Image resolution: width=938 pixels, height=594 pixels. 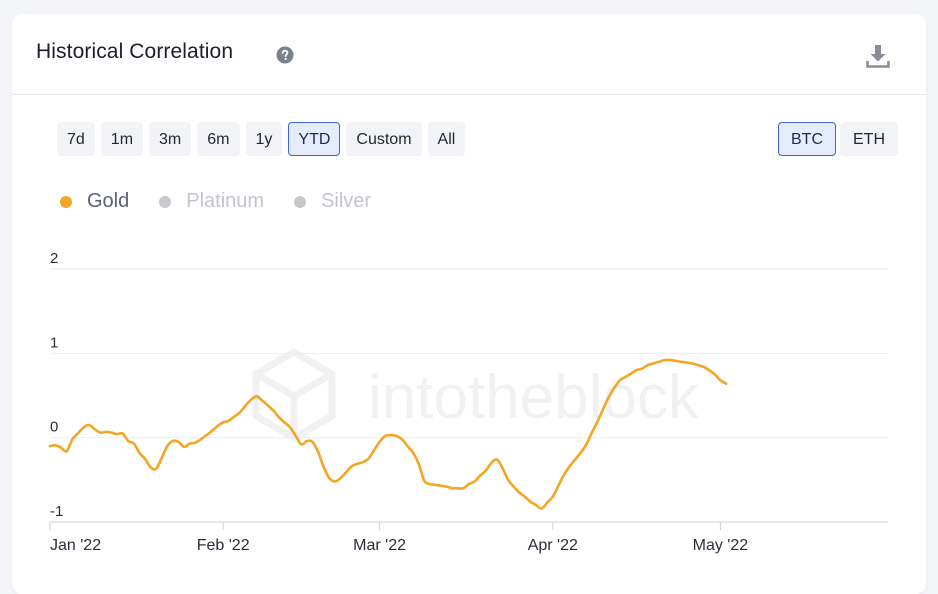 What do you see at coordinates (807, 139) in the screenshot?
I see `asset-button-btc: BTC` at bounding box center [807, 139].